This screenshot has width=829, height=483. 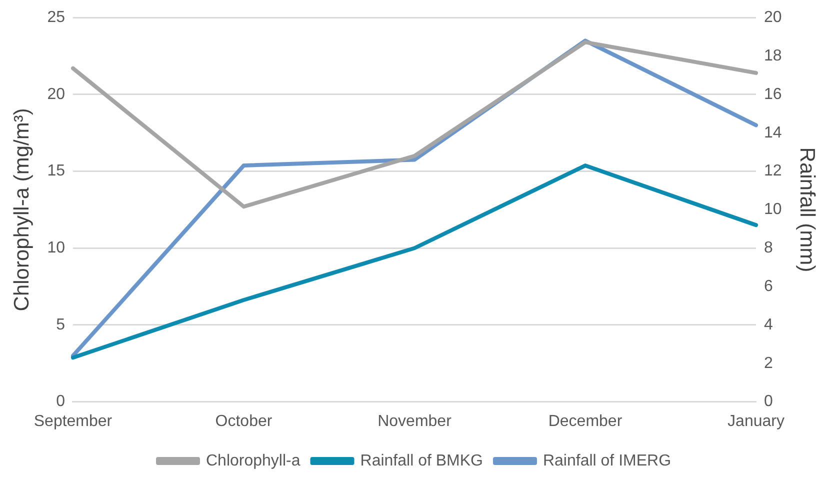 I want to click on legend-label: Chlorophyll-a, so click(x=253, y=461).